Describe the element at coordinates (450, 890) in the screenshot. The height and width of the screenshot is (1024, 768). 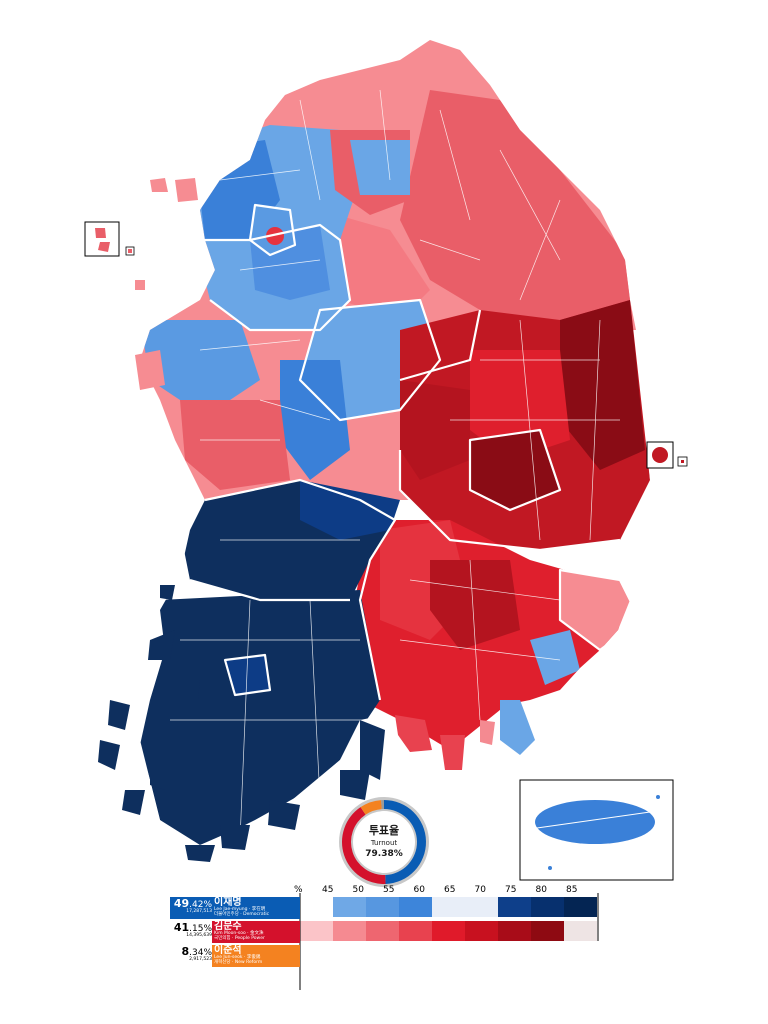
I see `scale-tick-65: 65` at that location.